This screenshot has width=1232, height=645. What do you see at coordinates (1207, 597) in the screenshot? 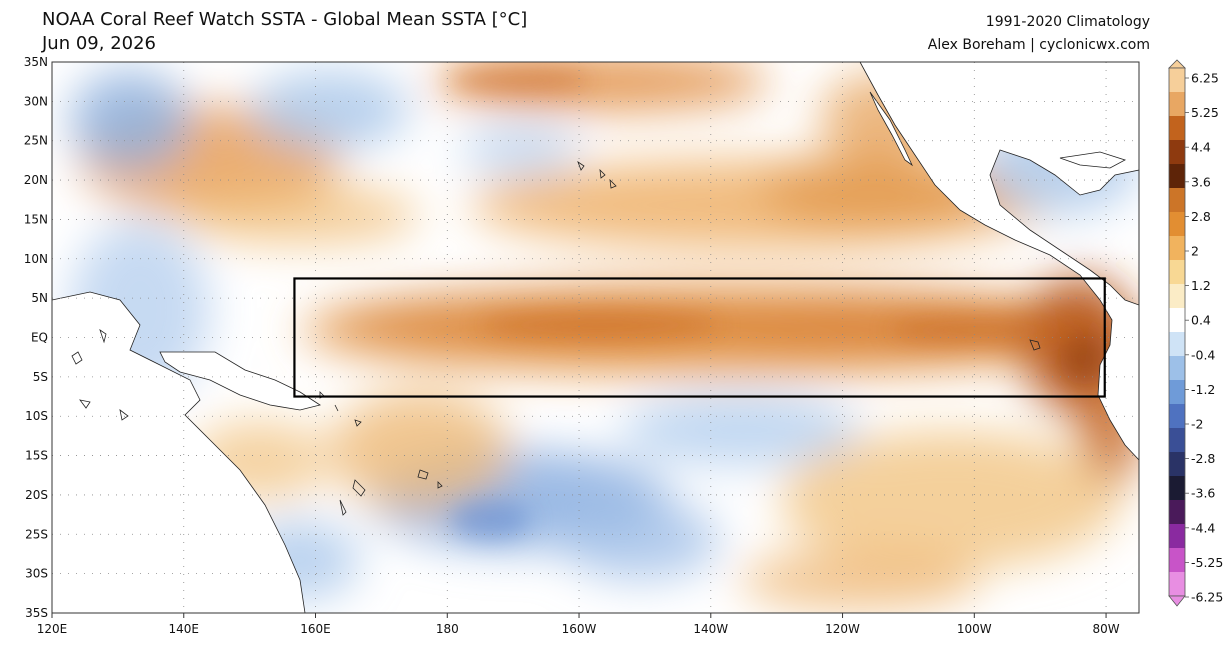
I see `colorbar-label: -6.25` at bounding box center [1207, 597].